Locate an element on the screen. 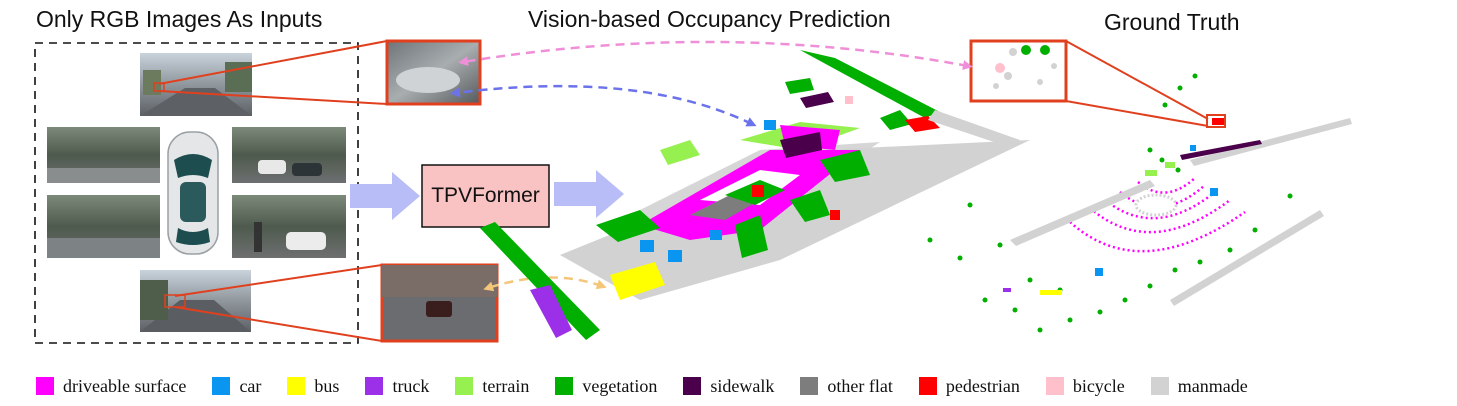  legend-item: bicycle is located at coordinates (1085, 386).